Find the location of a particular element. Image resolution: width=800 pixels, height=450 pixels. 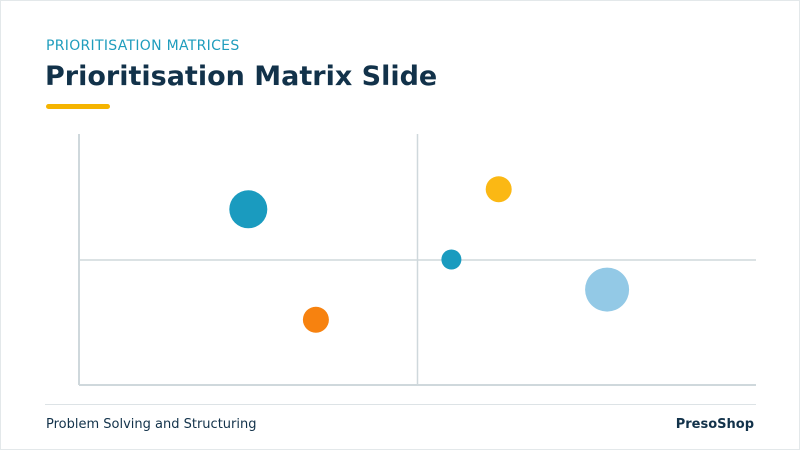

footer-brand: PresoShop is located at coordinates (714, 424).